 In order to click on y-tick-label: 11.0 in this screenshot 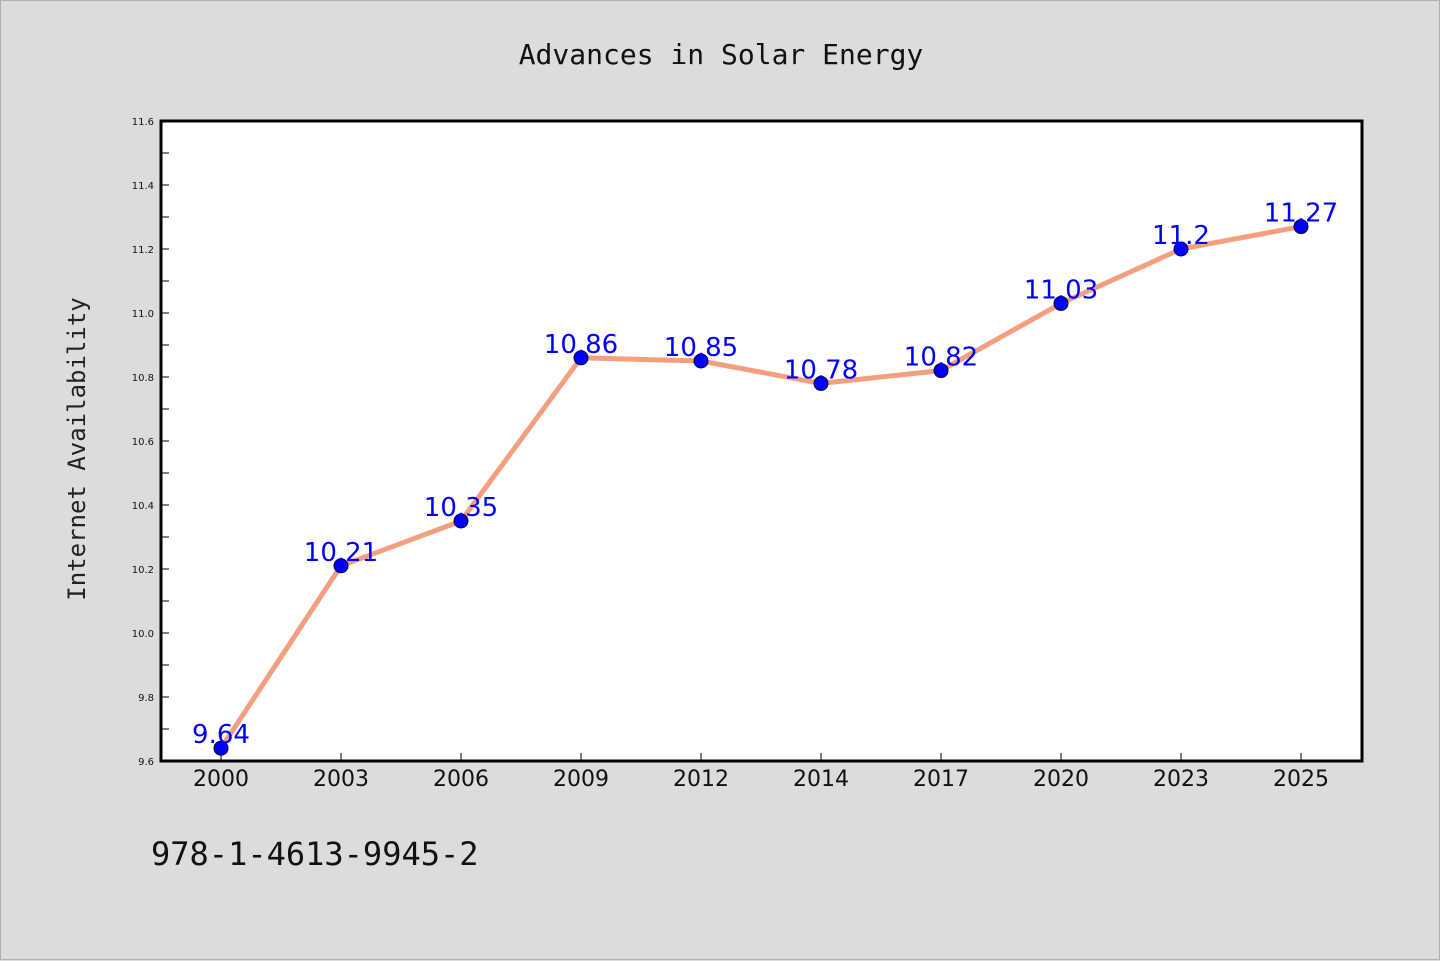, I will do `click(143, 314)`.